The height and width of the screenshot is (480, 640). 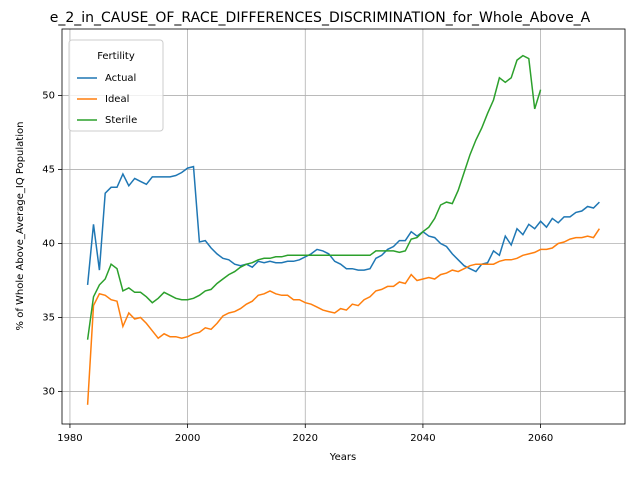 I want to click on legend-label: Sterile, so click(x=121, y=120).